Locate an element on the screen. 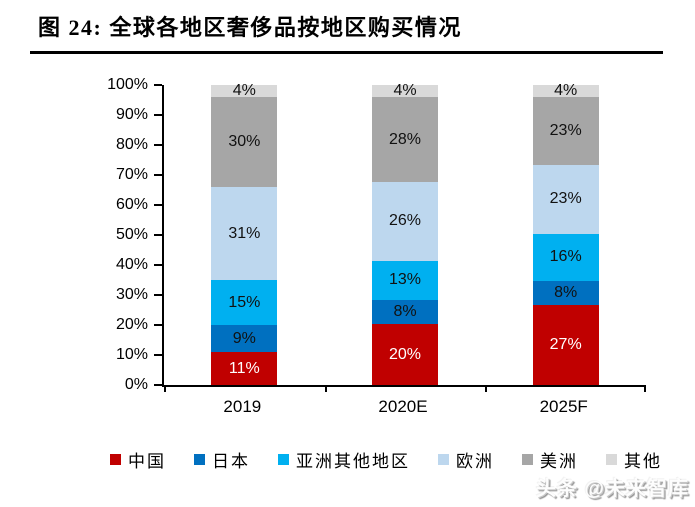 The width and height of the screenshot is (695, 507). legend-label: 其他 is located at coordinates (643, 461).